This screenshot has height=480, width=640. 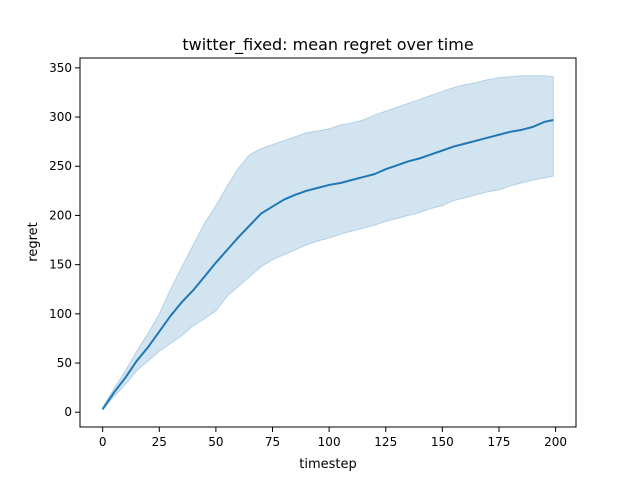 I want to click on x-tick-label: 25, so click(x=159, y=442).